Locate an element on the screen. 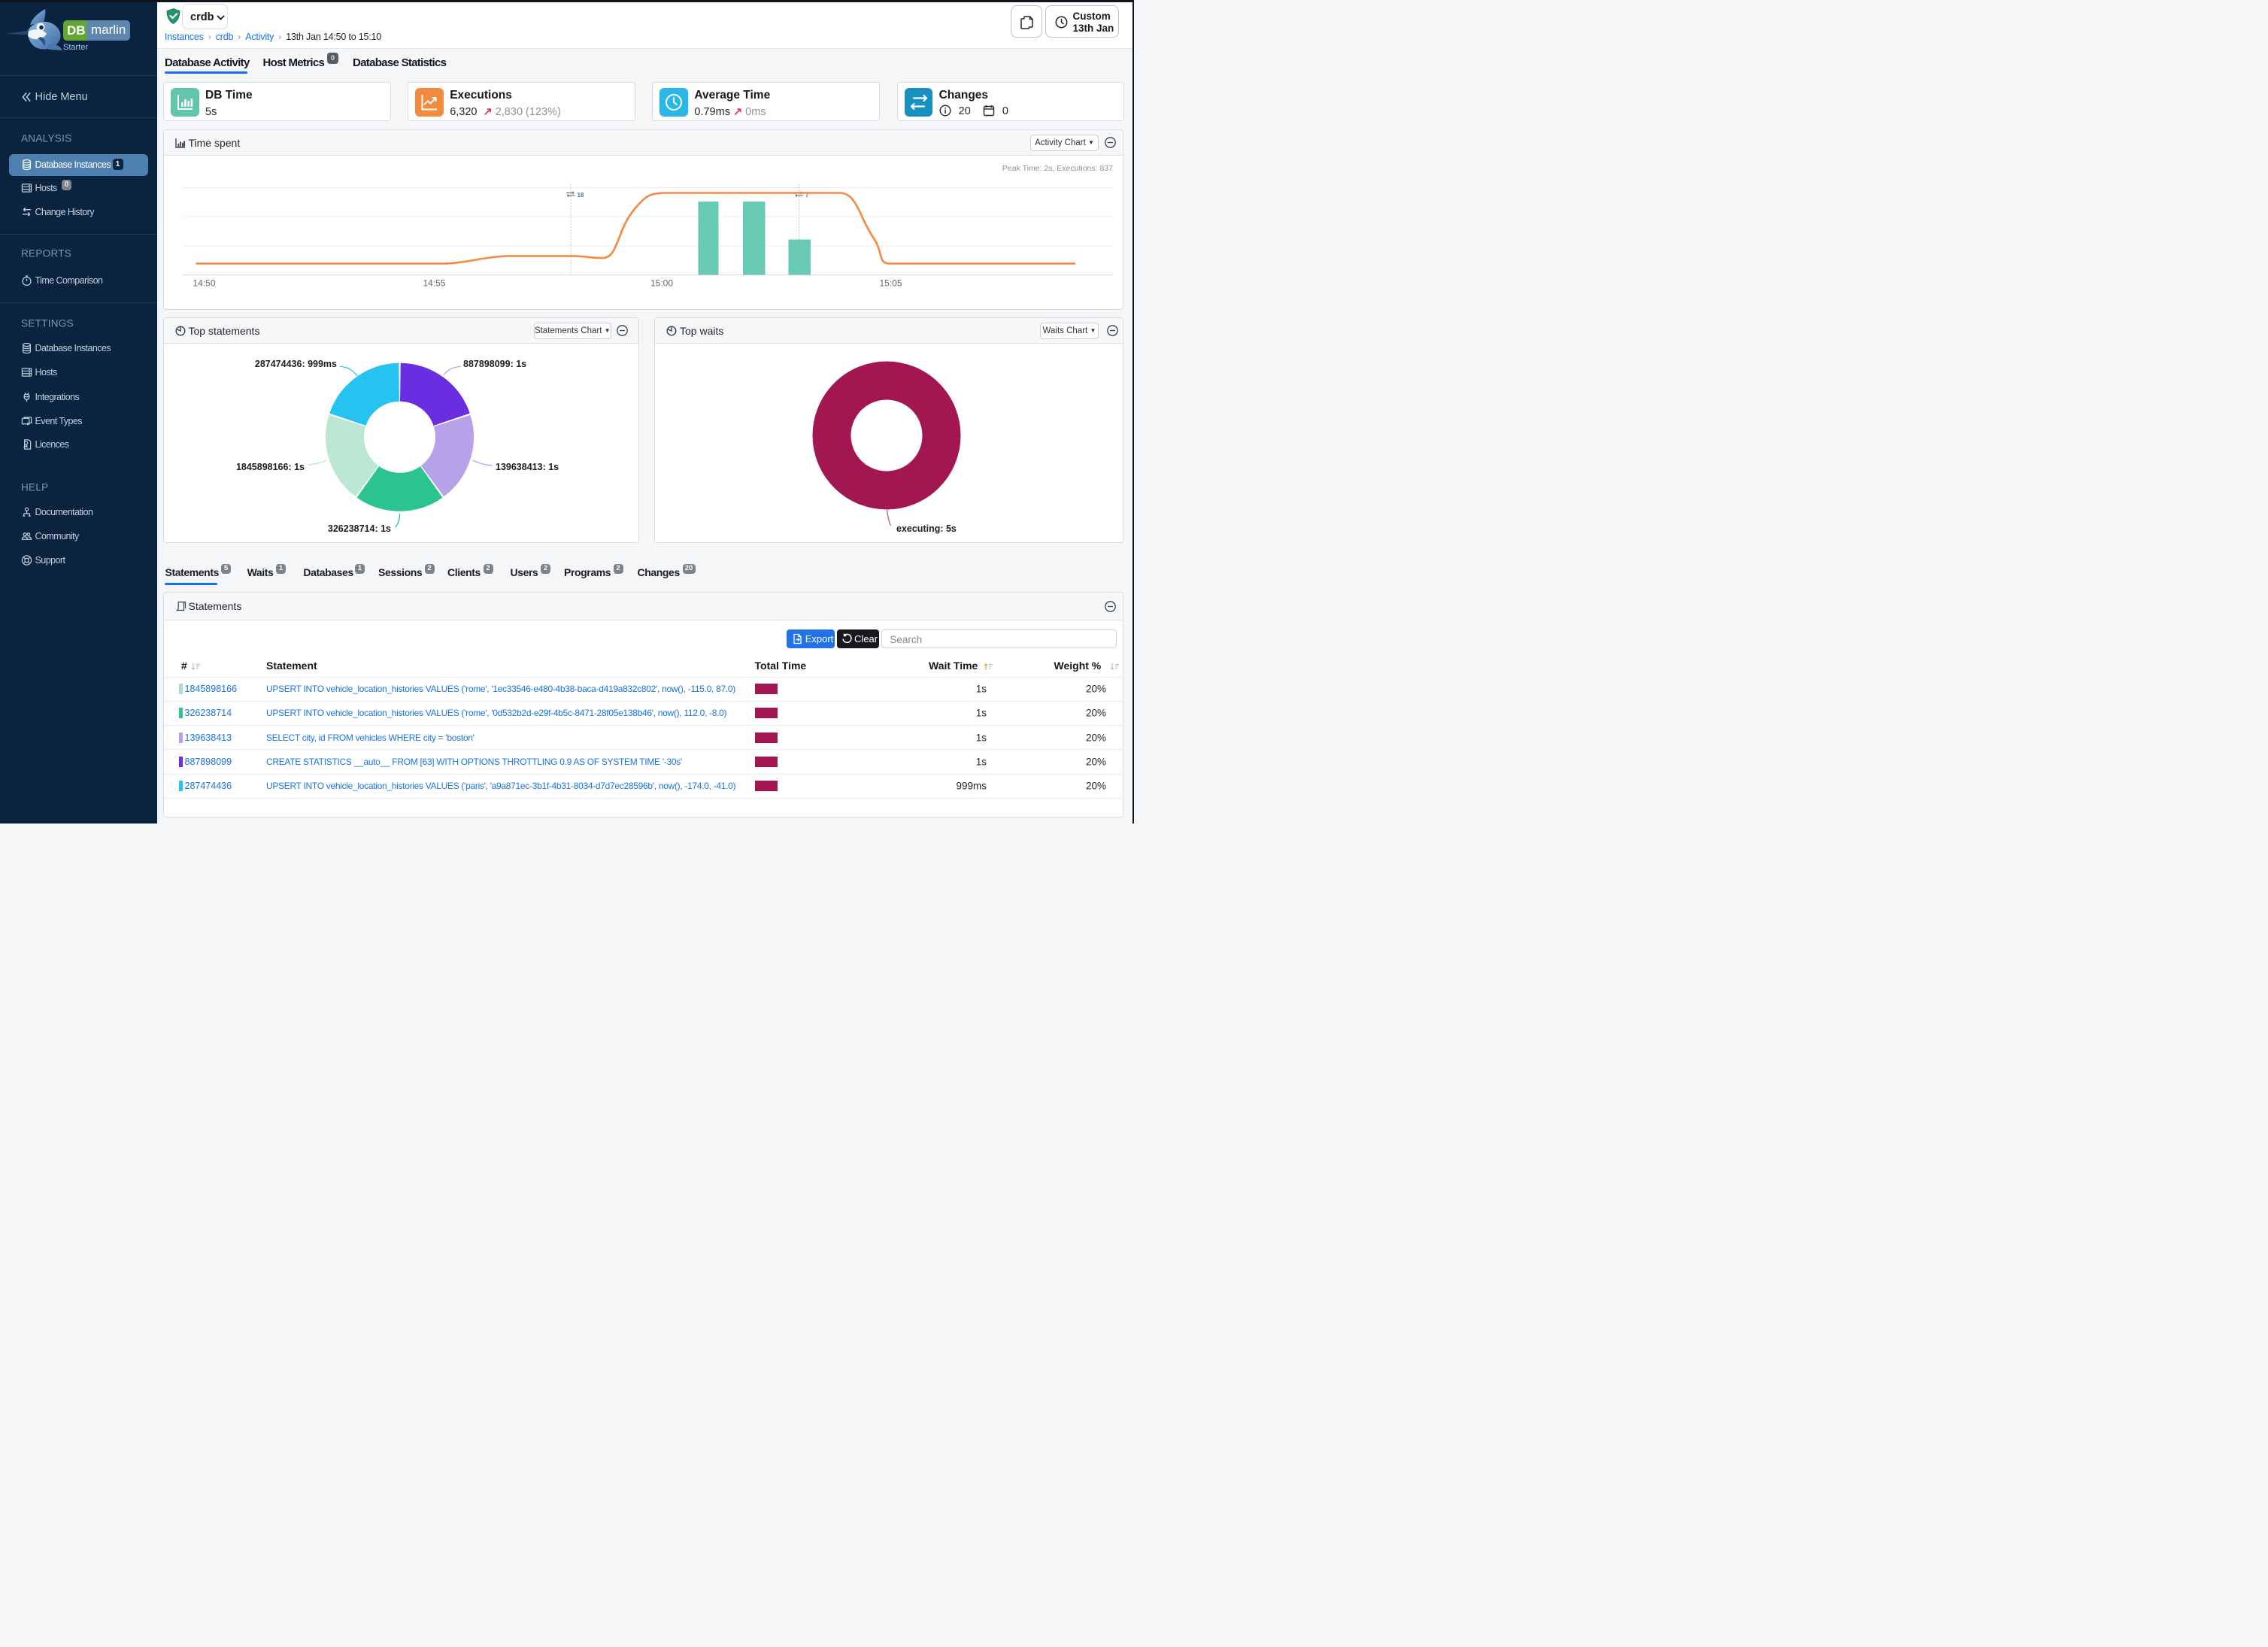 The height and width of the screenshot is (1647, 2268). svg-text: 18 is located at coordinates (580, 195).